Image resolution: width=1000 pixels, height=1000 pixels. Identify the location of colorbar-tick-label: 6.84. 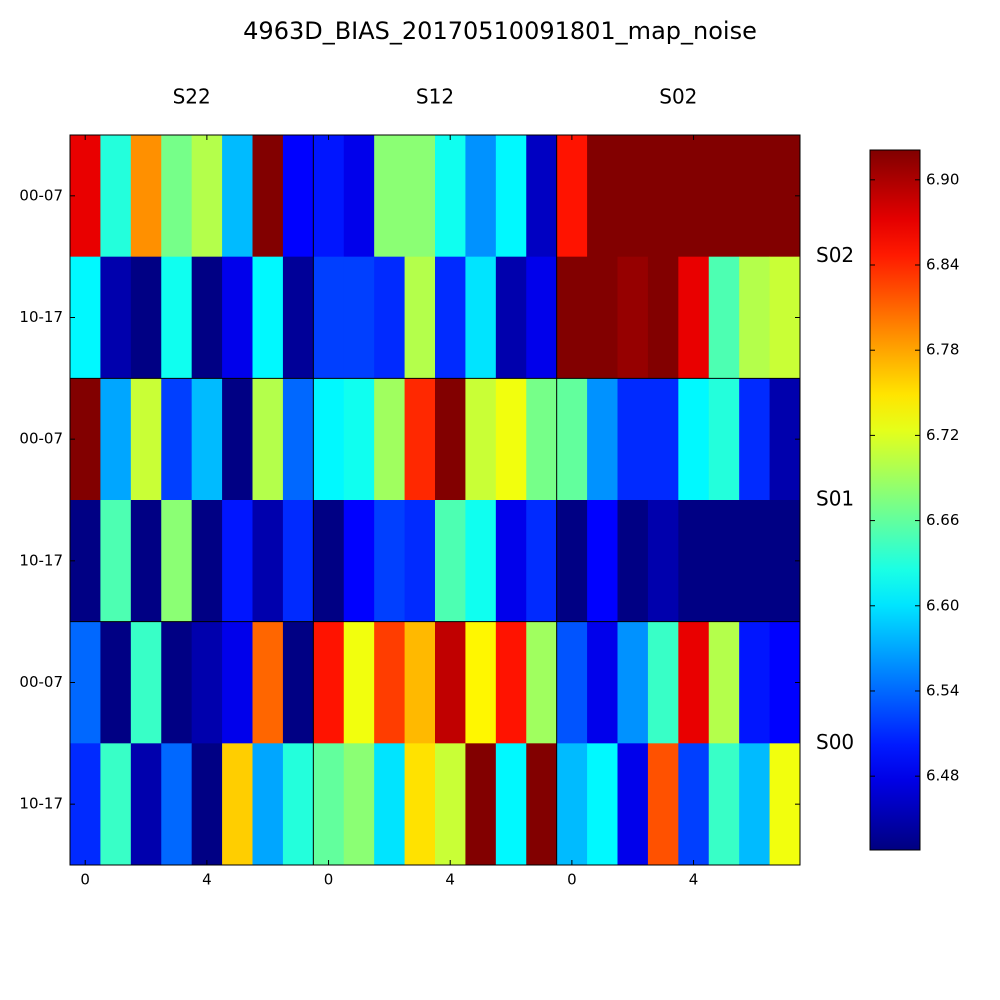
(942, 265).